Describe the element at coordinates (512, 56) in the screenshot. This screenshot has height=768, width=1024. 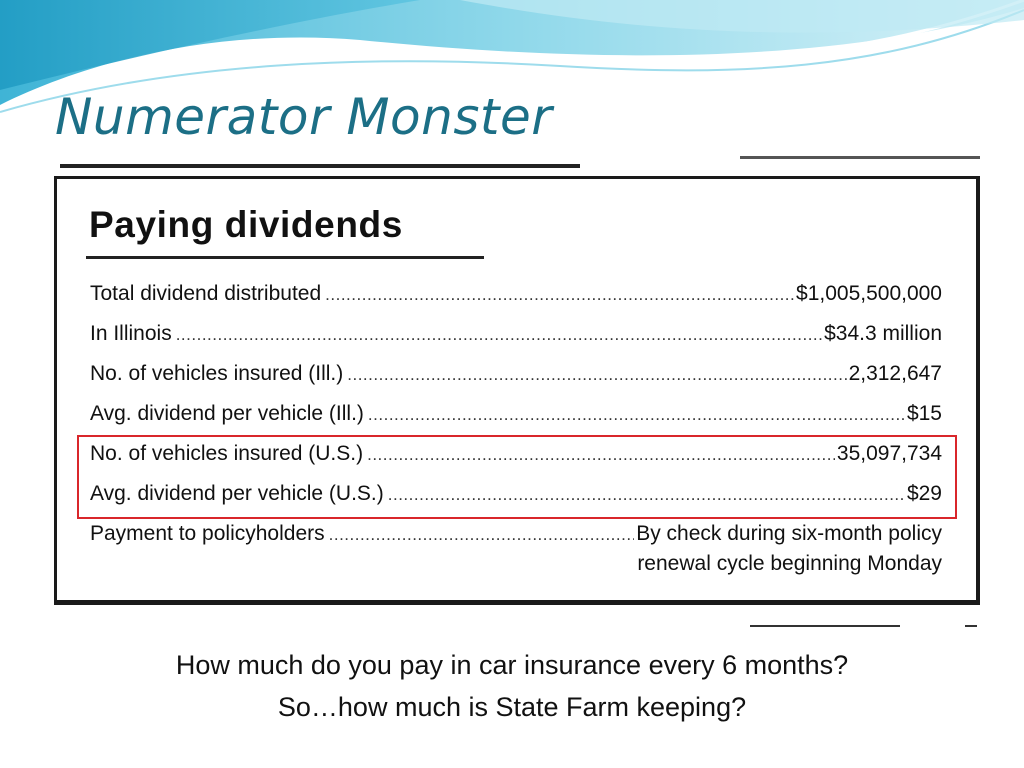
I see `header-wave-decoration` at that location.